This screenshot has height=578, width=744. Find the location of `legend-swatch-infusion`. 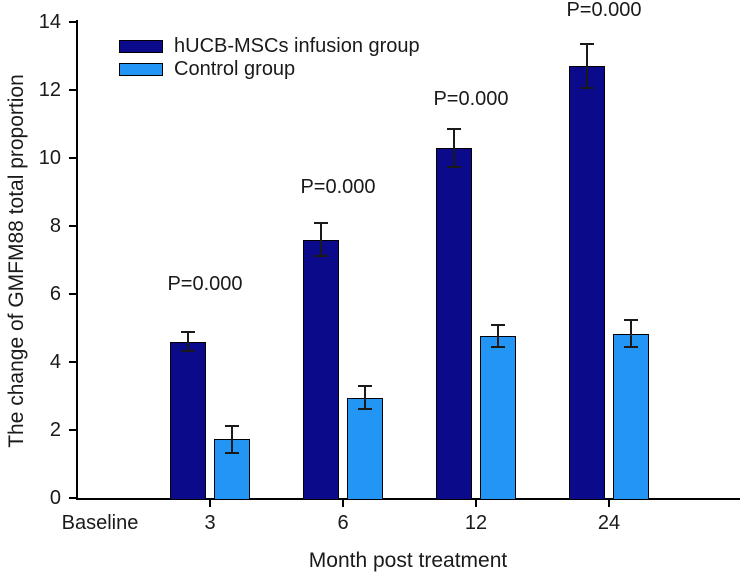

legend-swatch-infusion is located at coordinates (141, 46).